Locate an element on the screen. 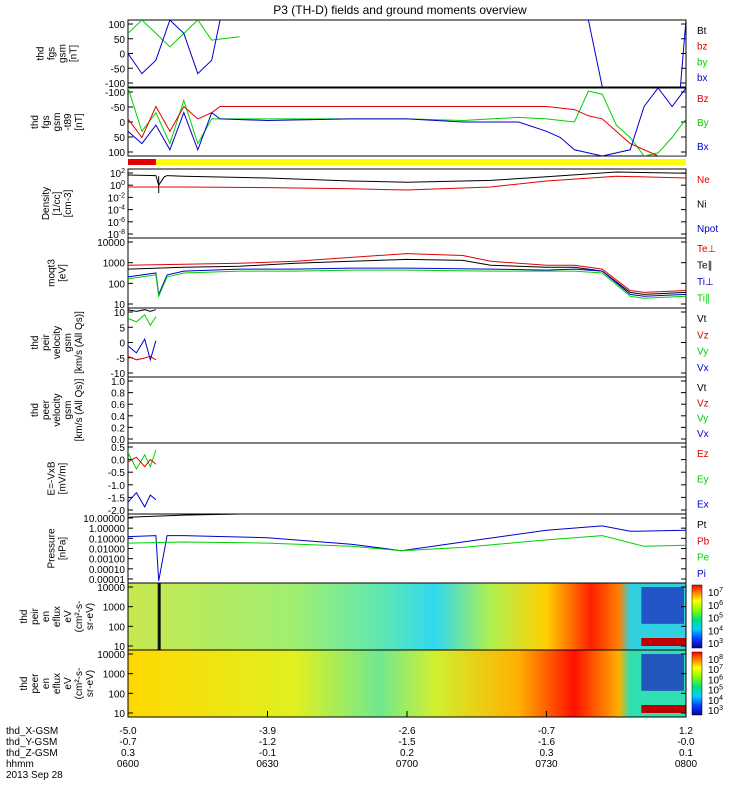 The width and height of the screenshot is (750, 800). xtick-label: 0700 is located at coordinates (407, 764).